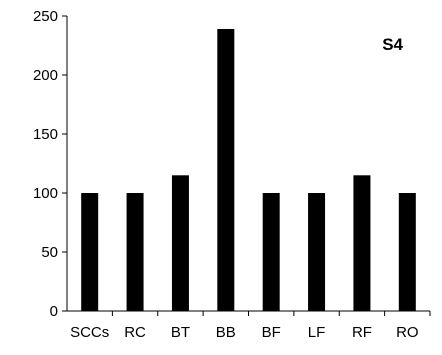 The image size is (442, 355). Describe the element at coordinates (180, 243) in the screenshot. I see `bar-bt` at that location.